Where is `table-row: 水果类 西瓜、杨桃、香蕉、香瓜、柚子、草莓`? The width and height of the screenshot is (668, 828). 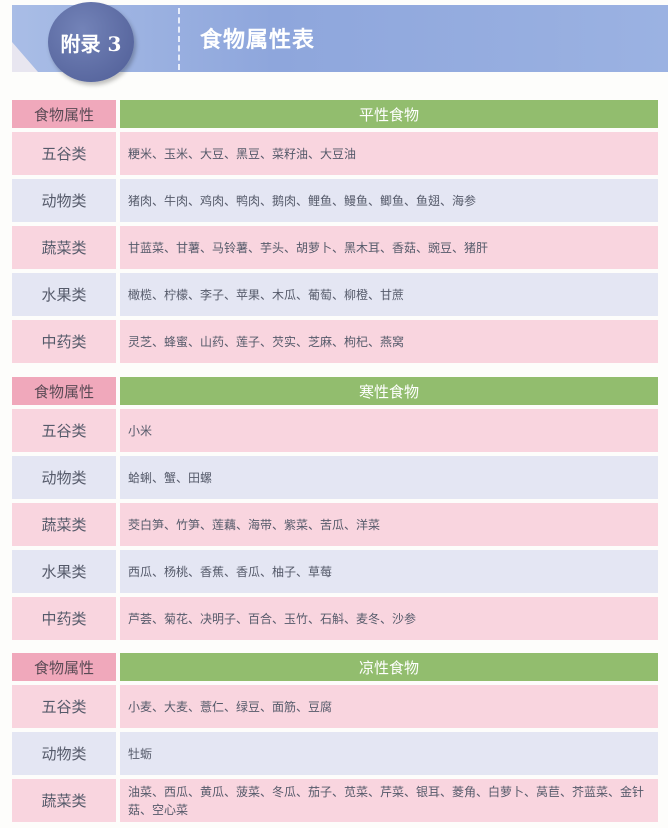 table-row: 水果类 西瓜、杨桃、香蕉、香瓜、柚子、草莓 is located at coordinates (335, 571).